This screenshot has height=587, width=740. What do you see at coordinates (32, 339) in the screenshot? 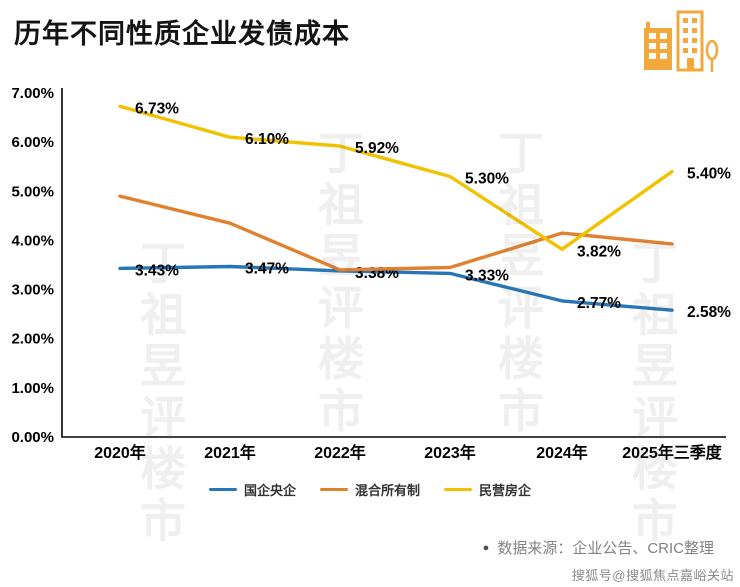
I see `y-tick-label: 2.00%` at bounding box center [32, 339].